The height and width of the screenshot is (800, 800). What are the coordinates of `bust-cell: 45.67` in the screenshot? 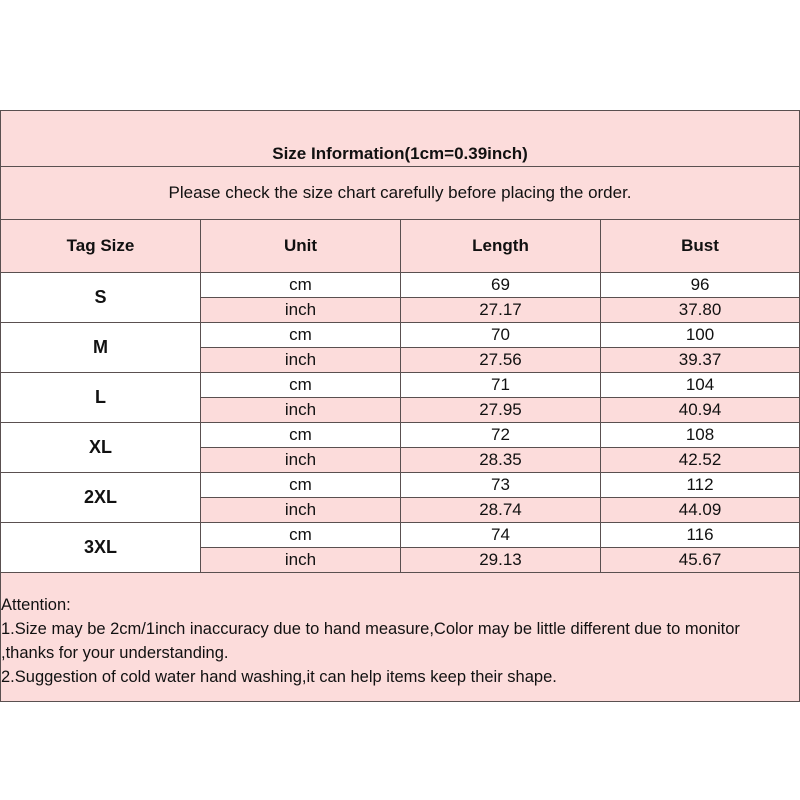 It's located at (699, 560).